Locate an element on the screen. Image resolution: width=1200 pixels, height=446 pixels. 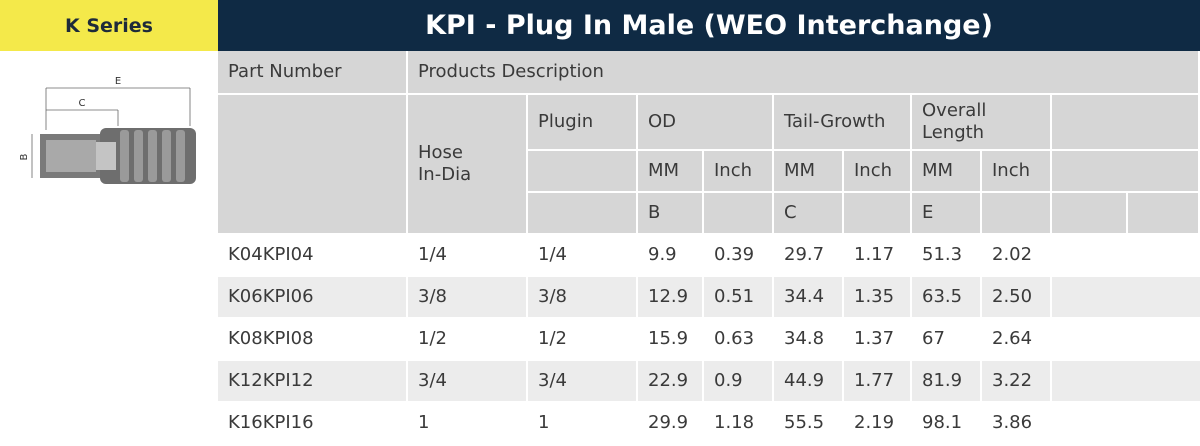
page-title: KPI - Plug In Male (WEO Interchange) is located at coordinates (709, 25).